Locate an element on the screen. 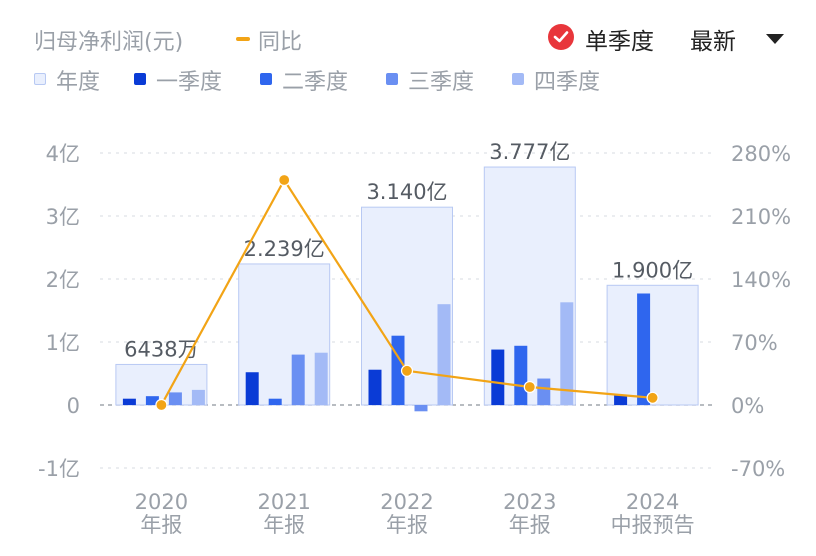  left-axis-tick-label: -1亿 is located at coordinates (59, 469).